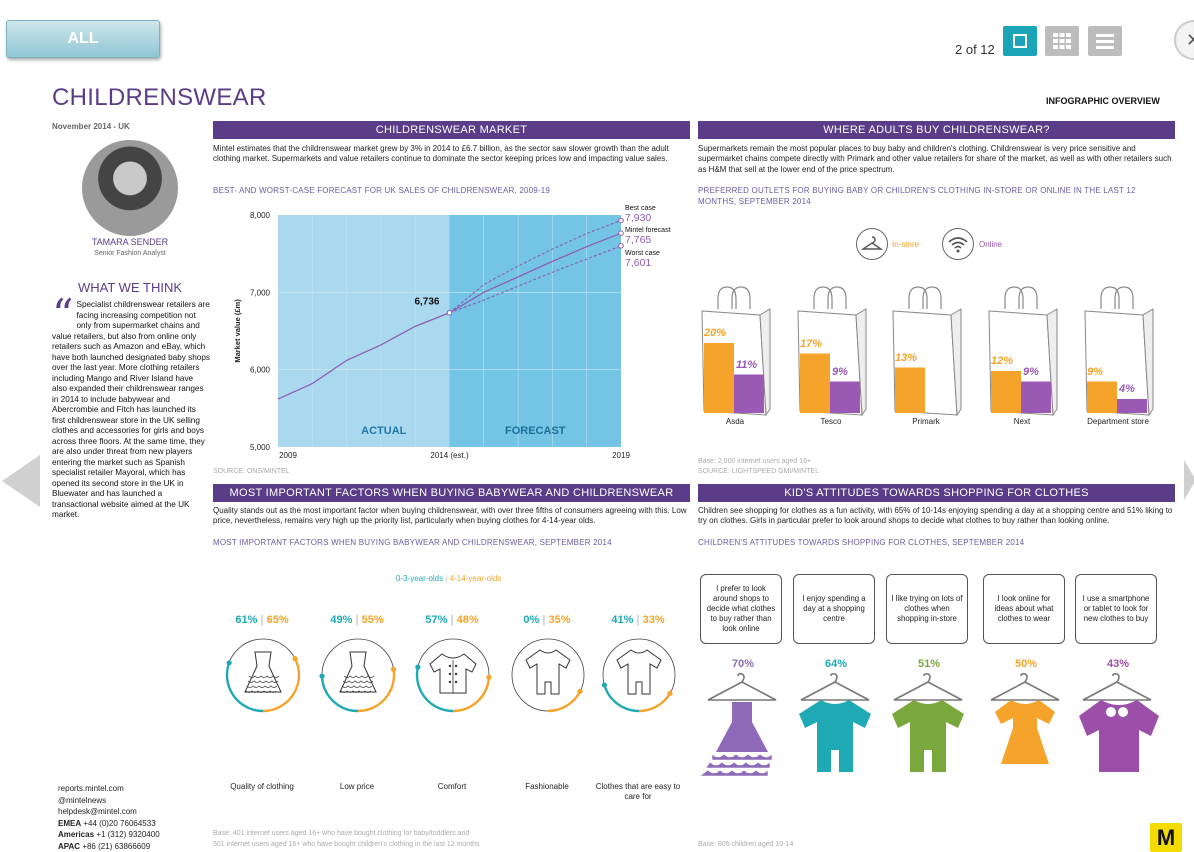  I want to click on online-icon-circle, so click(958, 244).